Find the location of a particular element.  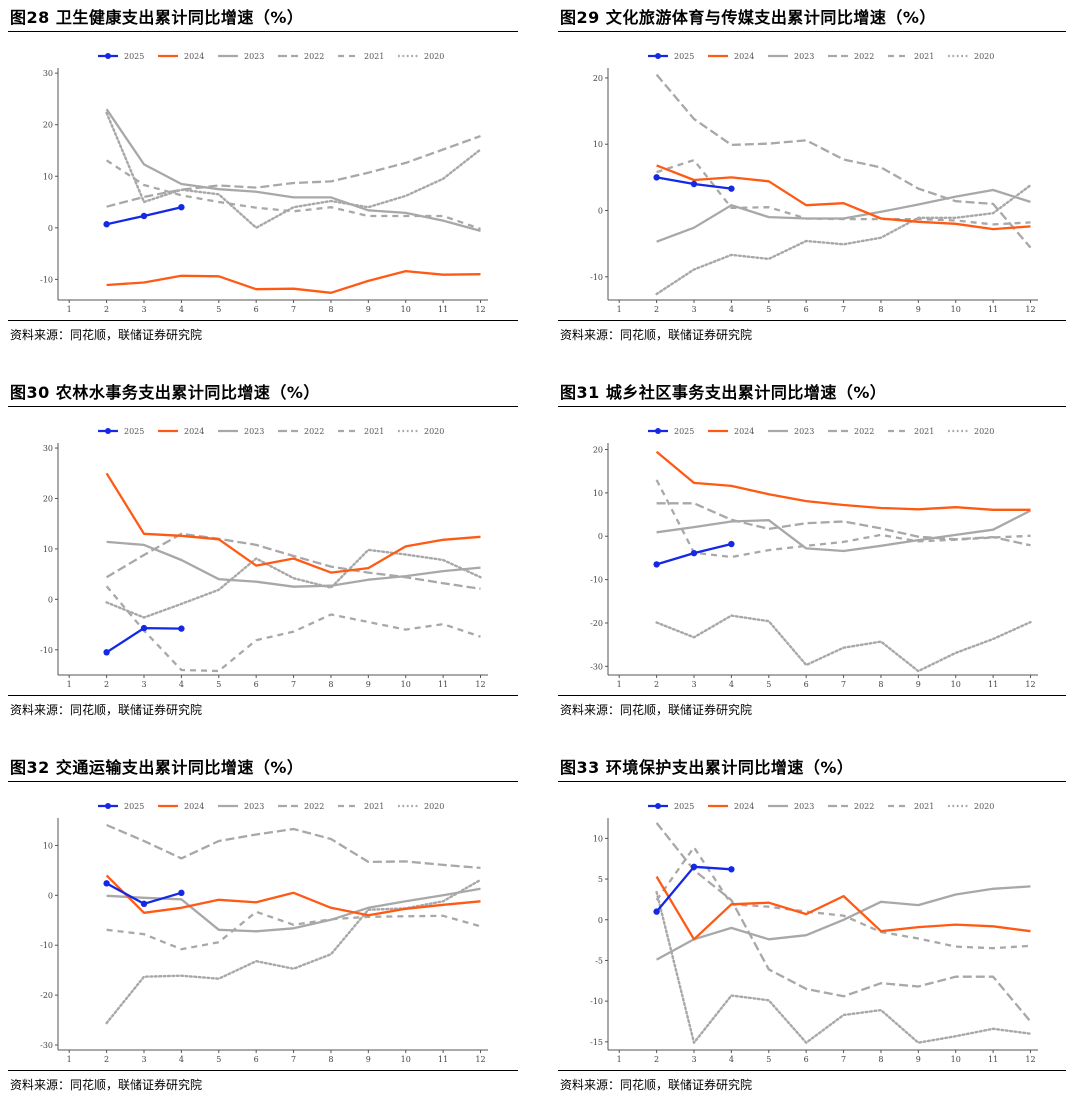

chart-title: 图31 城乡社区事务支出累计同比增速（%） is located at coordinates (723, 392).